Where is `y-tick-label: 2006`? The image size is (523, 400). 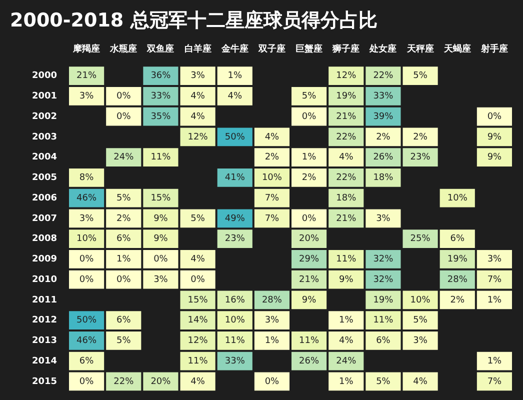 y-tick-label: 2006 is located at coordinates (44, 198).